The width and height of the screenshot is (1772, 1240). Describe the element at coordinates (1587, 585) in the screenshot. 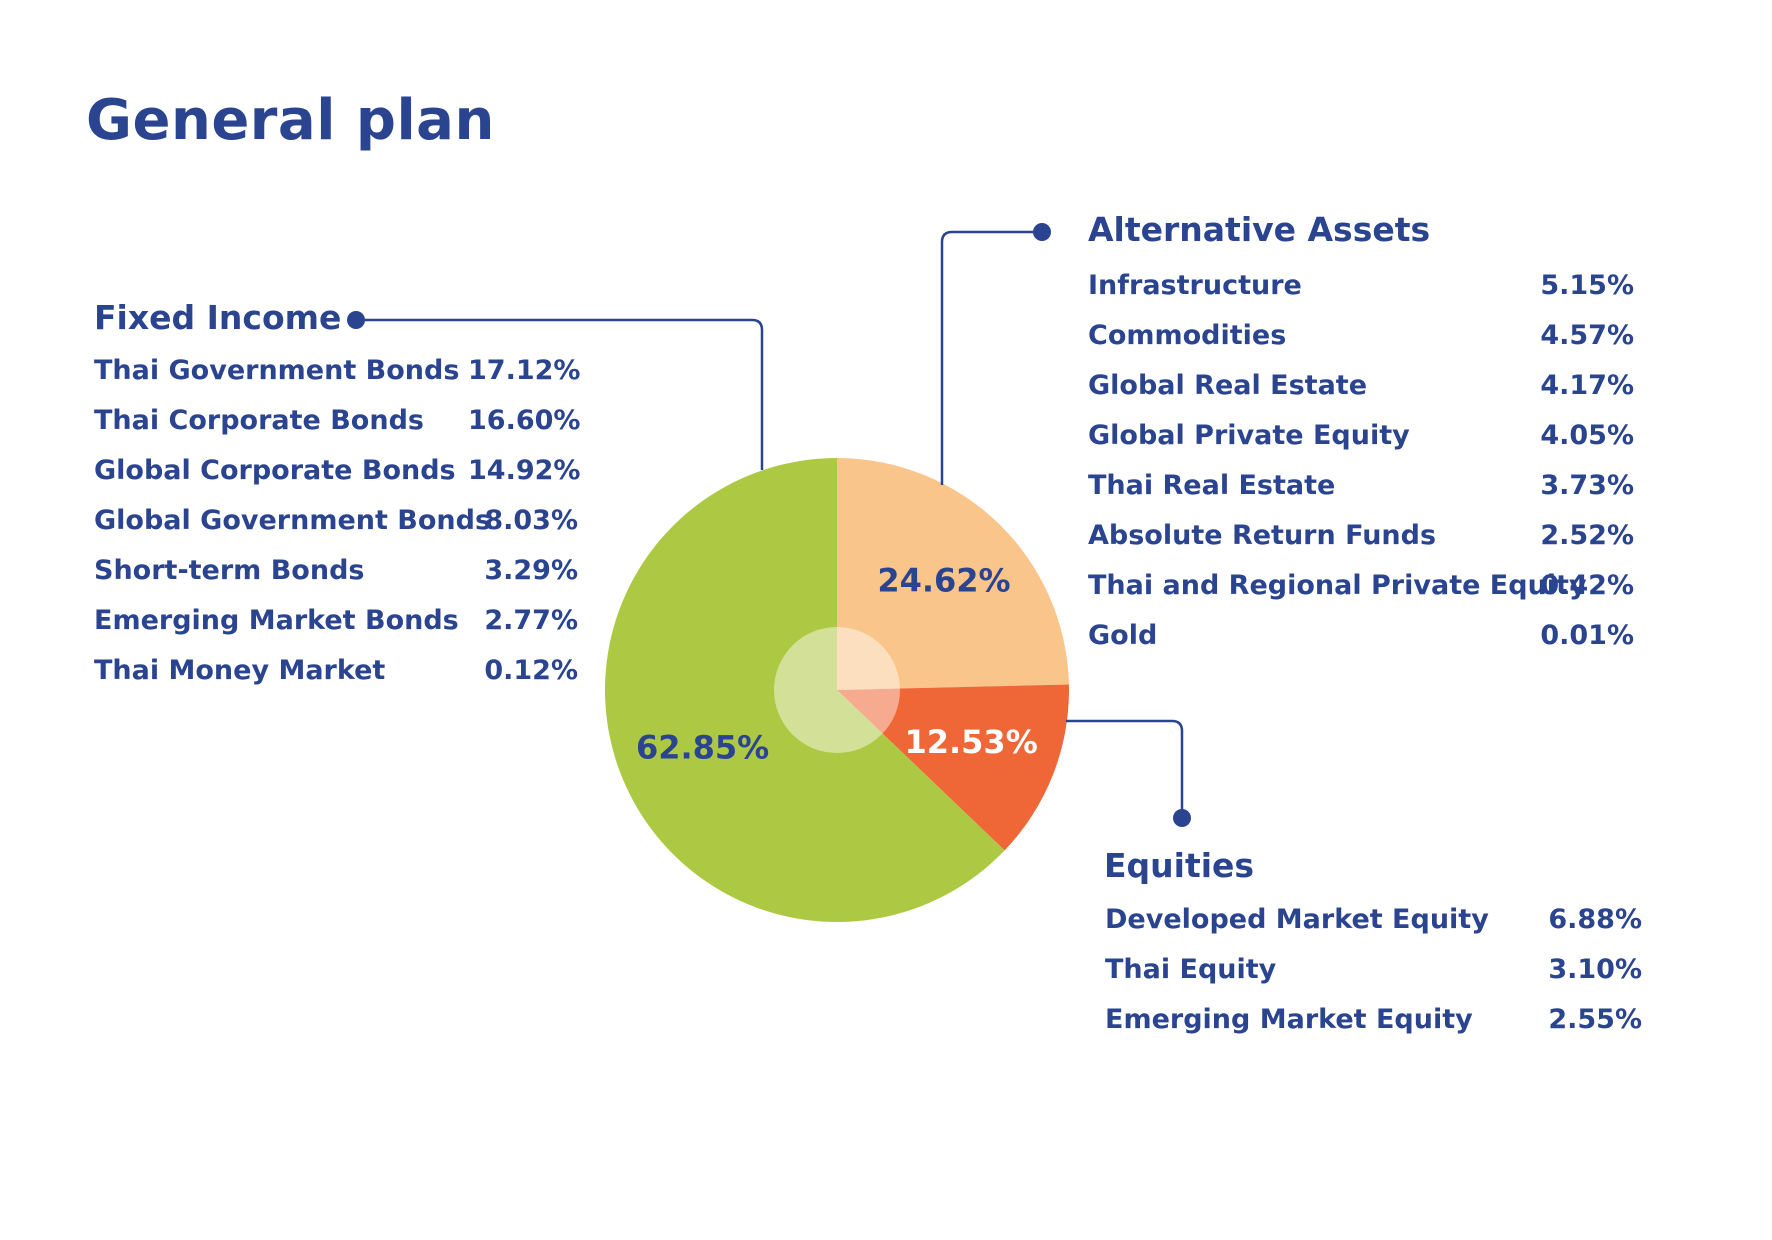

I see `item-value: 0.42%` at that location.